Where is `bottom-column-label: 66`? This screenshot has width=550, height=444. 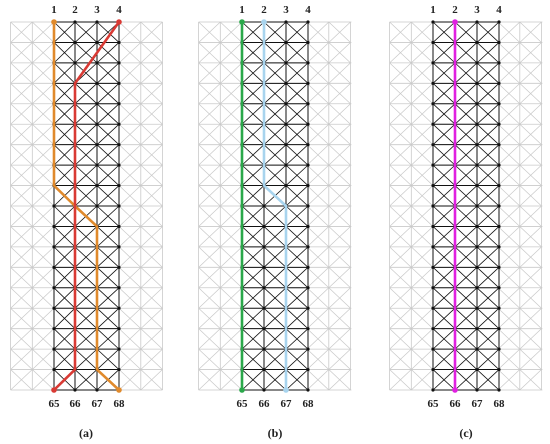 bottom-column-label: 66 is located at coordinates (265, 404).